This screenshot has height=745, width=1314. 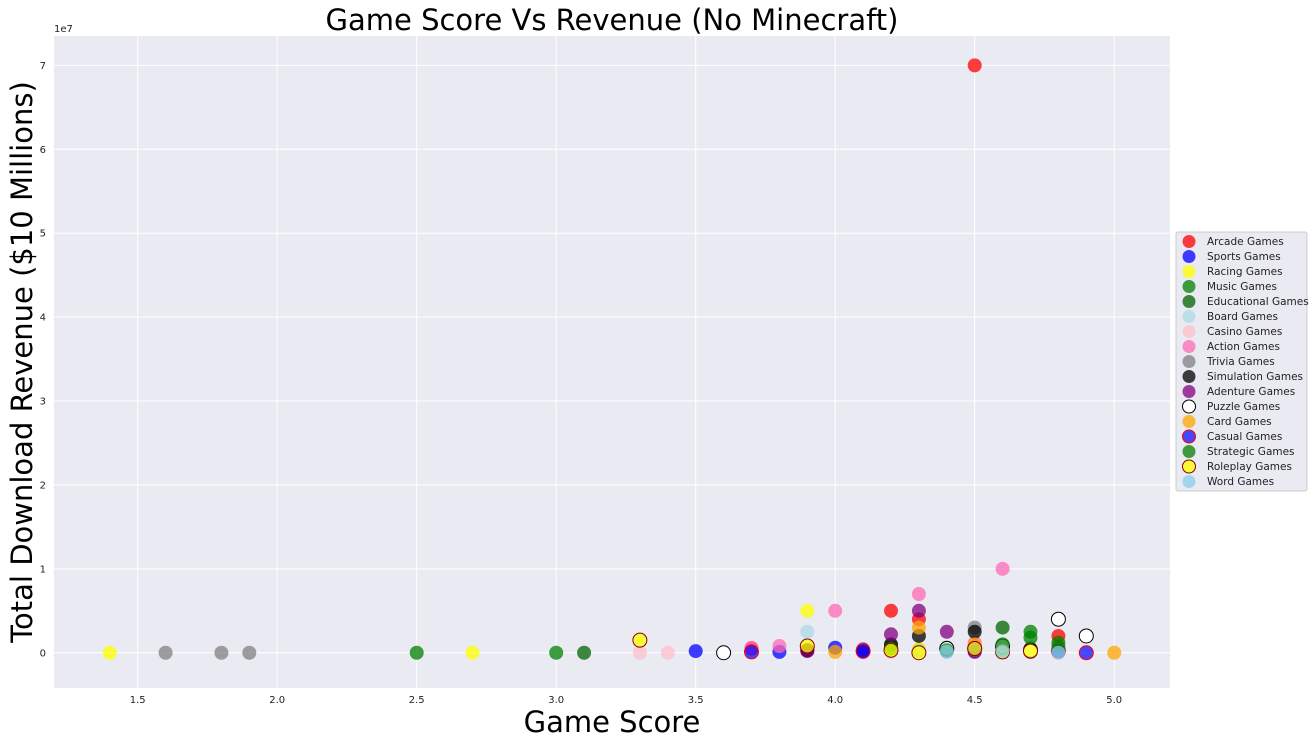 What do you see at coordinates (1242, 287) in the screenshot?
I see `music-games-legend-label: Music Games` at bounding box center [1242, 287].